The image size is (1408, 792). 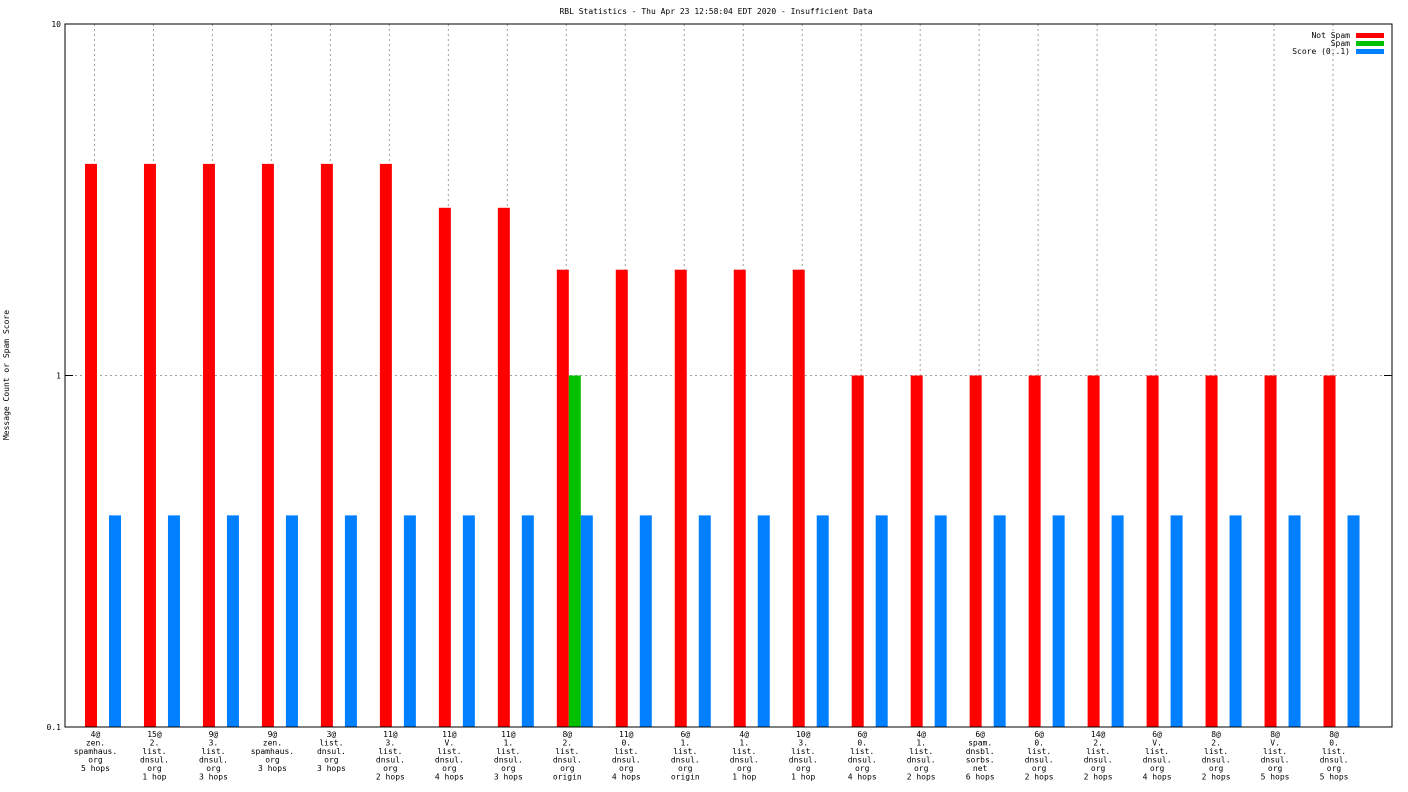 I want to click on legend-label: Score (0..1), so click(x=1321, y=51).